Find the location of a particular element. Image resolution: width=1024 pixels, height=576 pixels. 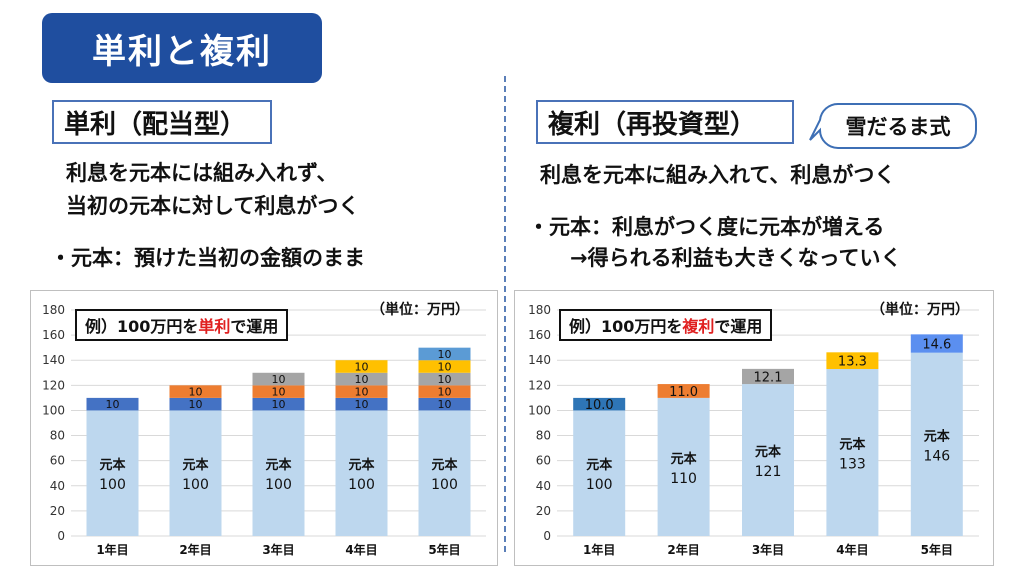

y-tick-label: 40 is located at coordinates (57, 486).